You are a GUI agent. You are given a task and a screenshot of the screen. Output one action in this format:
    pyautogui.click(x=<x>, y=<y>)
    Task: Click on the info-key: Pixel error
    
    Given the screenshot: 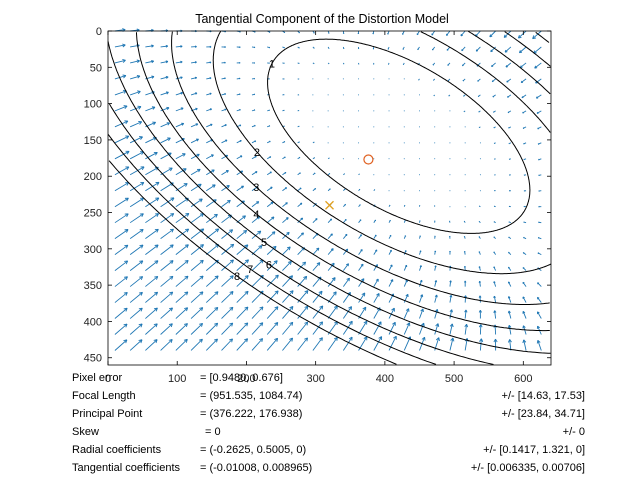 What is the action you would take?
    pyautogui.click(x=97, y=378)
    